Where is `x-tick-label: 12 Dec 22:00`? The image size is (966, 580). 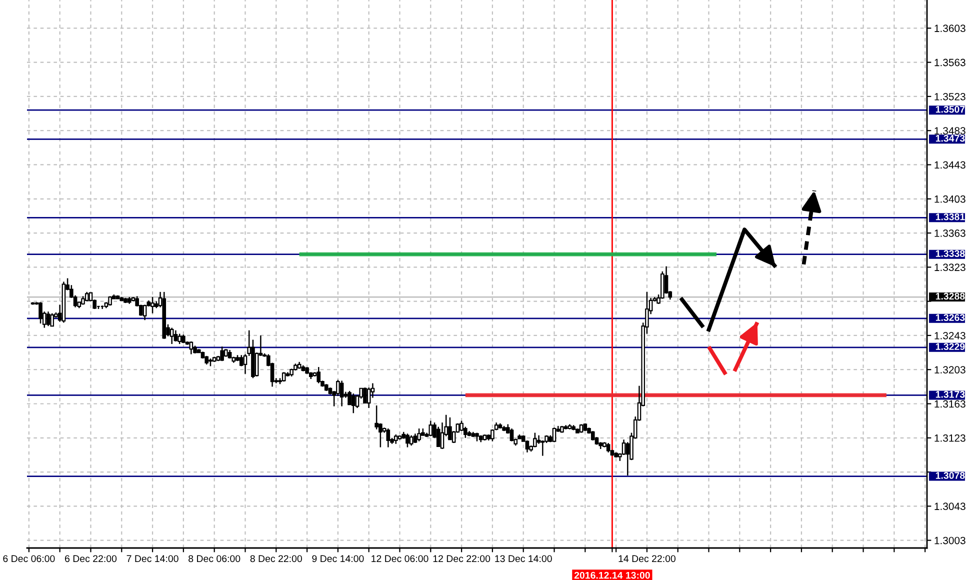
x-tick-label: 12 Dec 22:00 is located at coordinates (461, 558).